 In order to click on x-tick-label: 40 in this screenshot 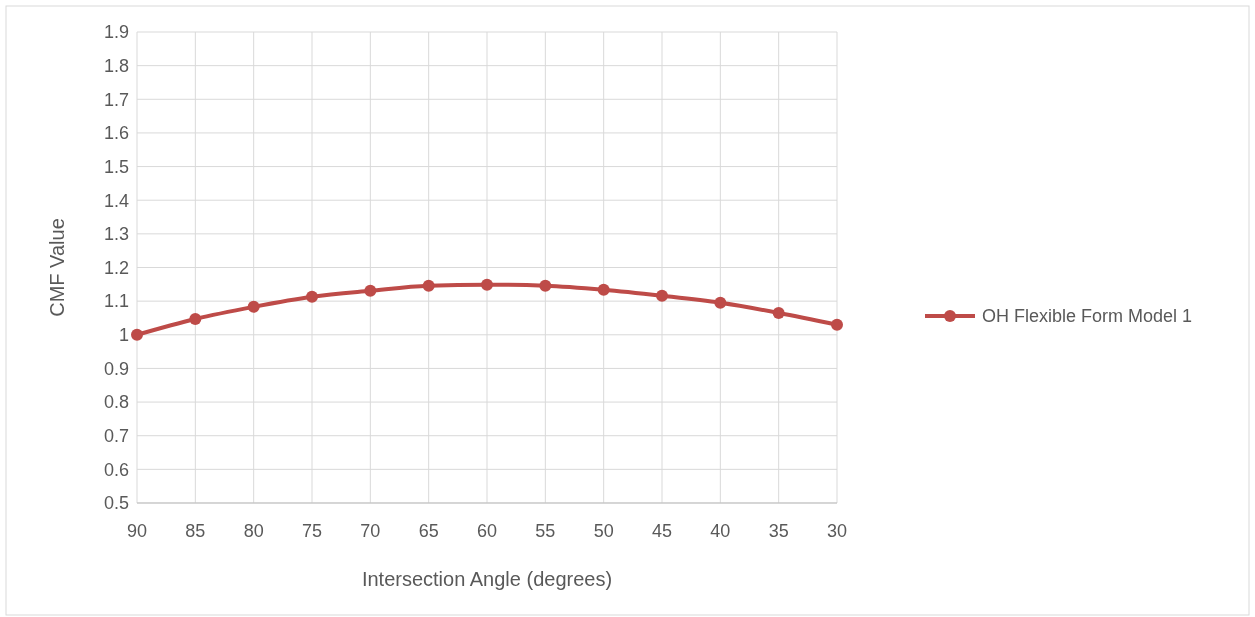, I will do `click(720, 531)`.